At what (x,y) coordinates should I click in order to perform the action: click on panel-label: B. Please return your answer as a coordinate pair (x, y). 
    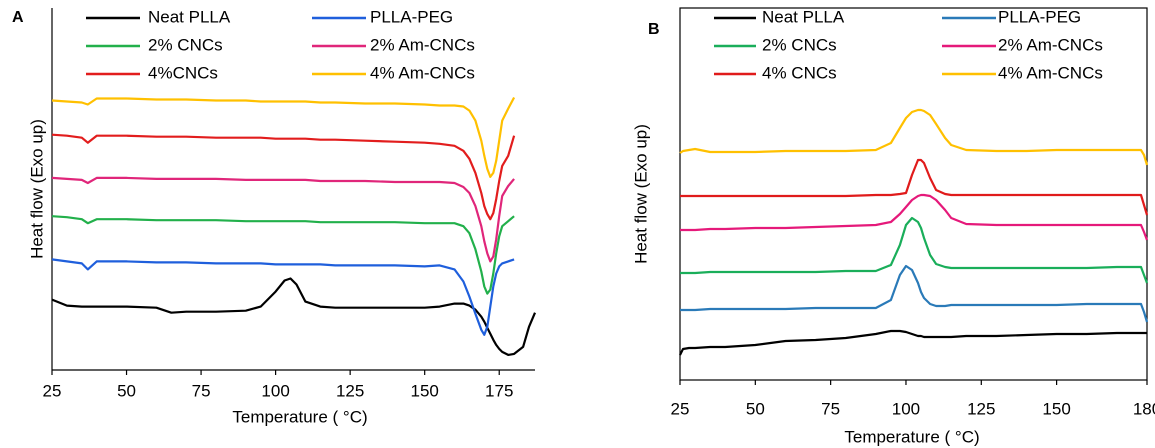
    Looking at the image, I should click on (654, 29).